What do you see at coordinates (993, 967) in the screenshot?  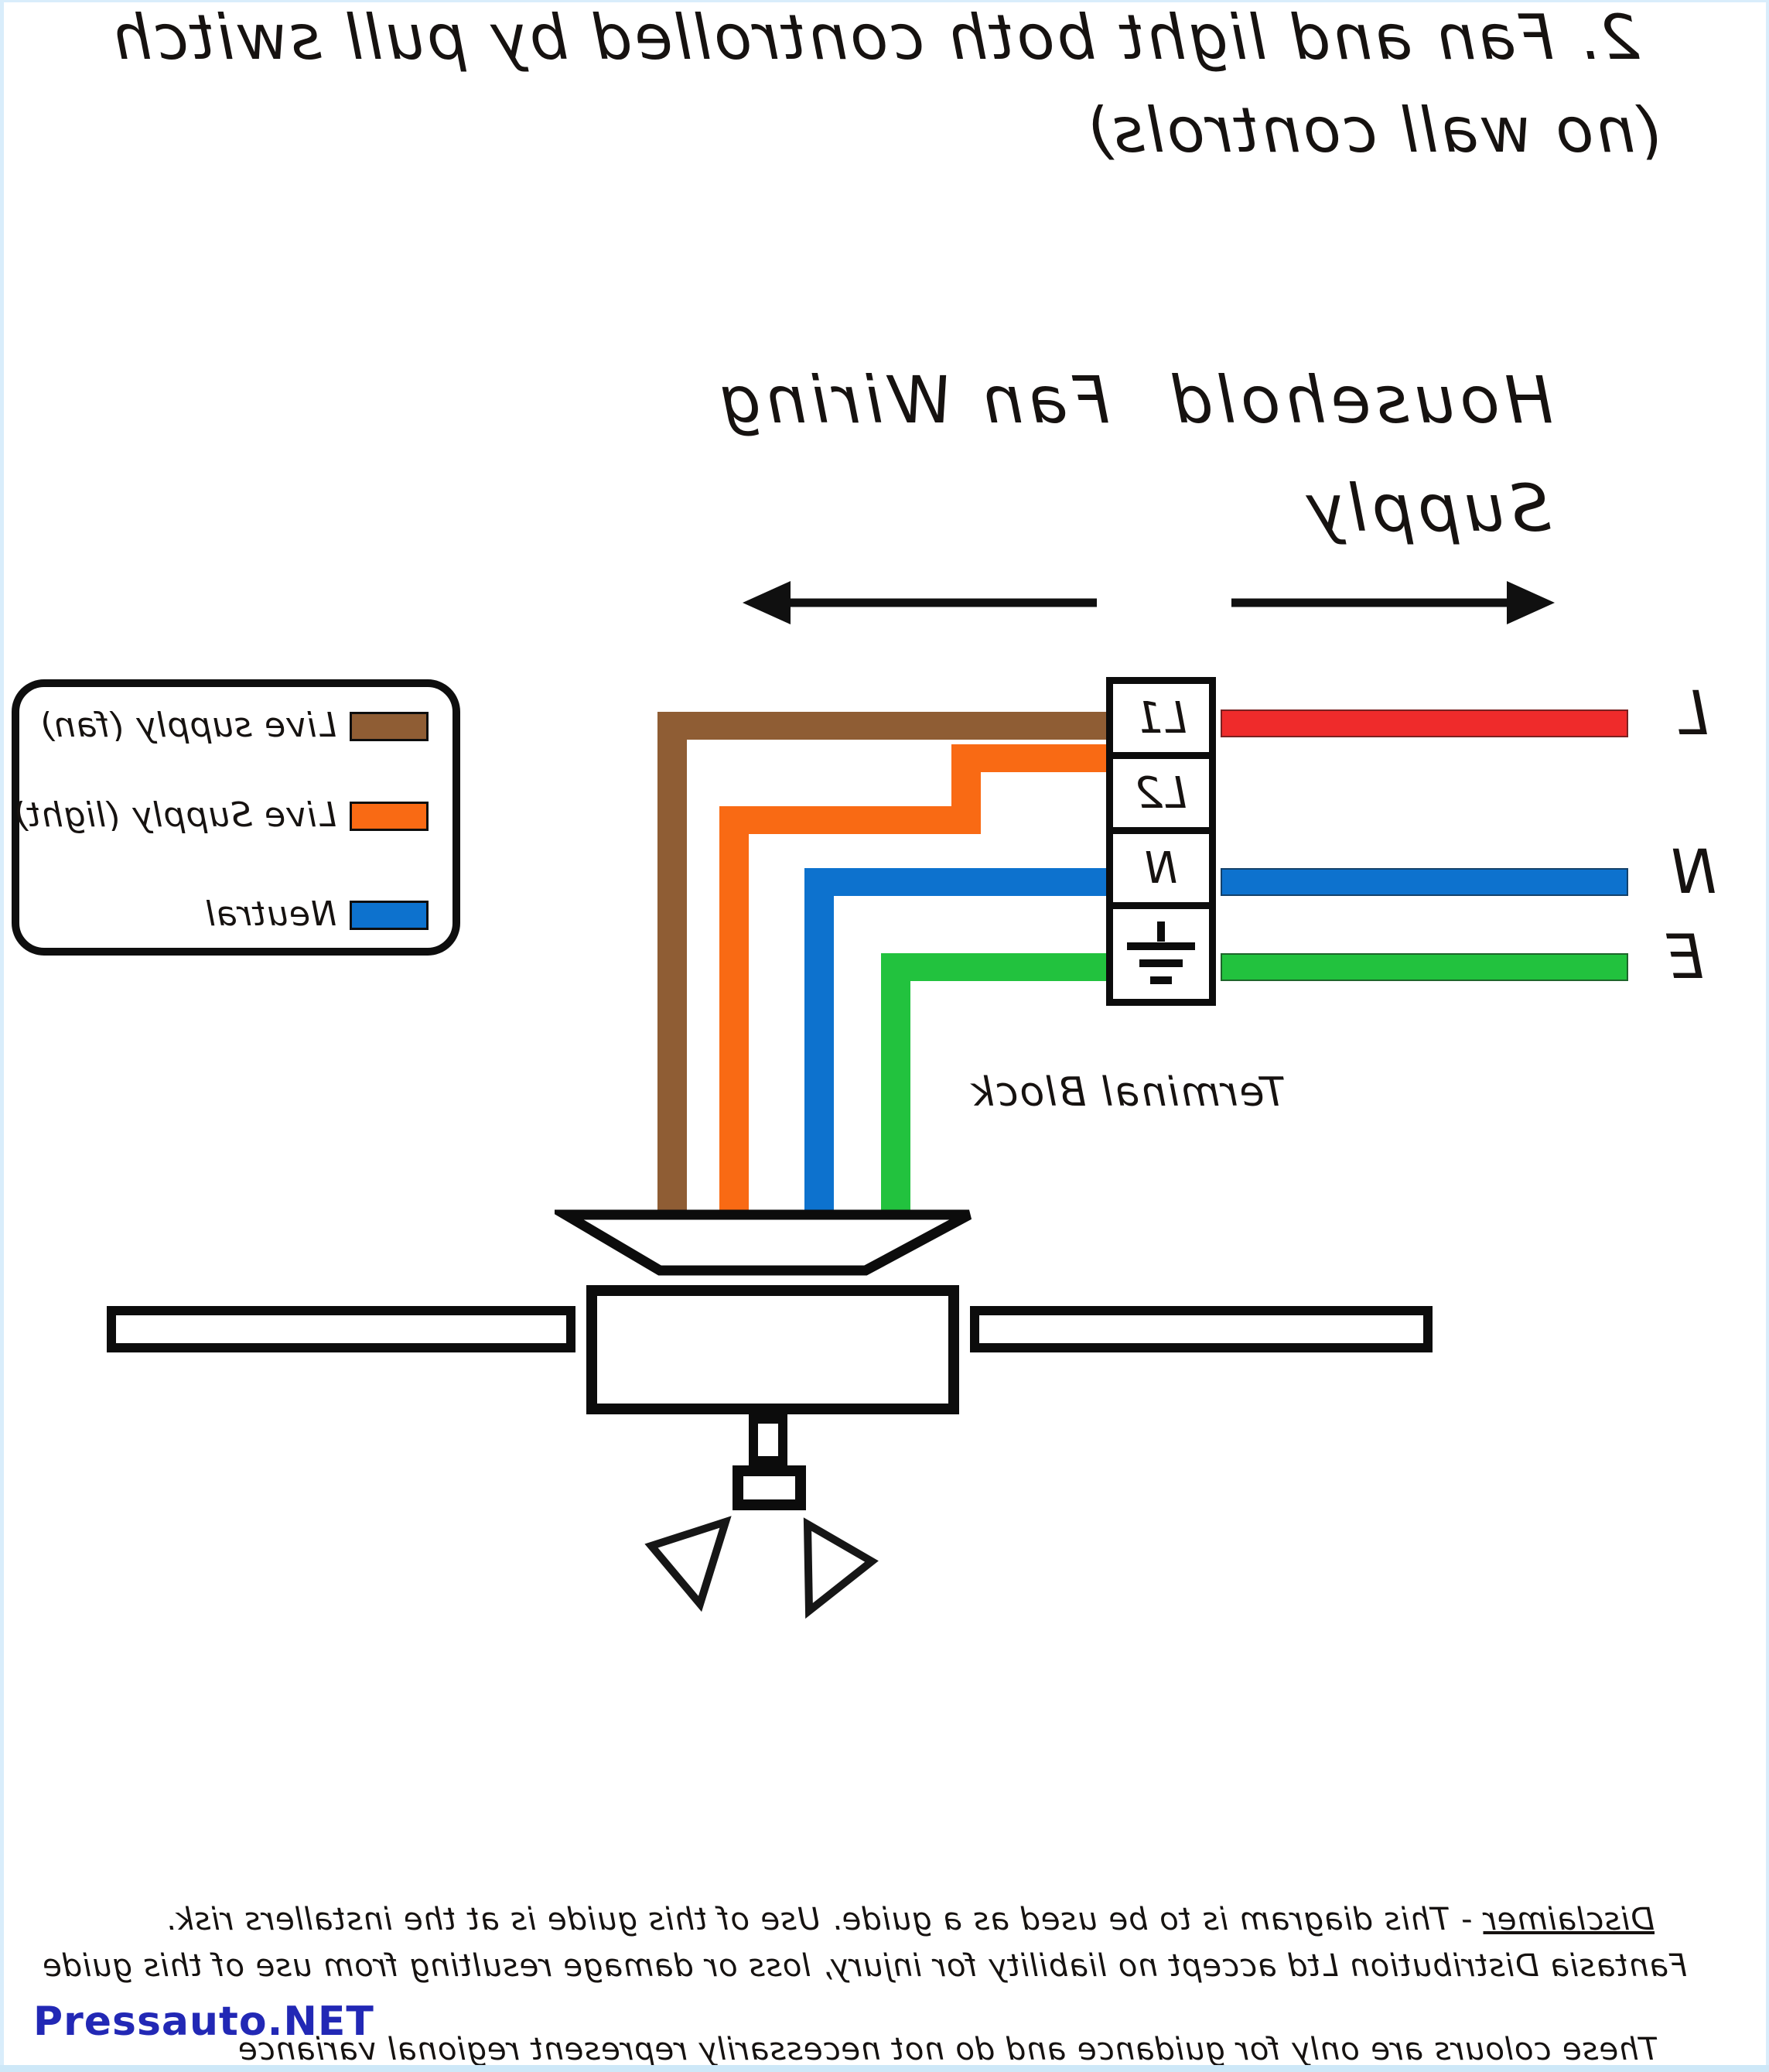 I see `fan-earth-wire-horizontal` at bounding box center [993, 967].